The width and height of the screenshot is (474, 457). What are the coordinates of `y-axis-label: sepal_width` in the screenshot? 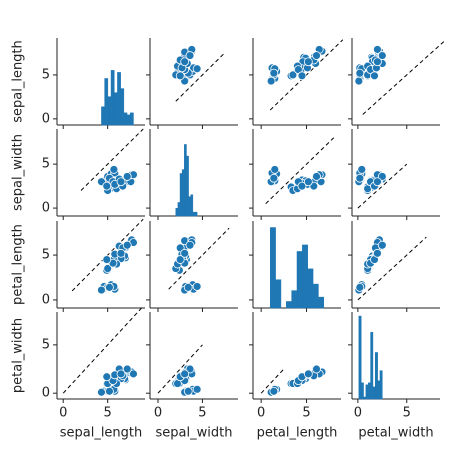 It's located at (18, 172).